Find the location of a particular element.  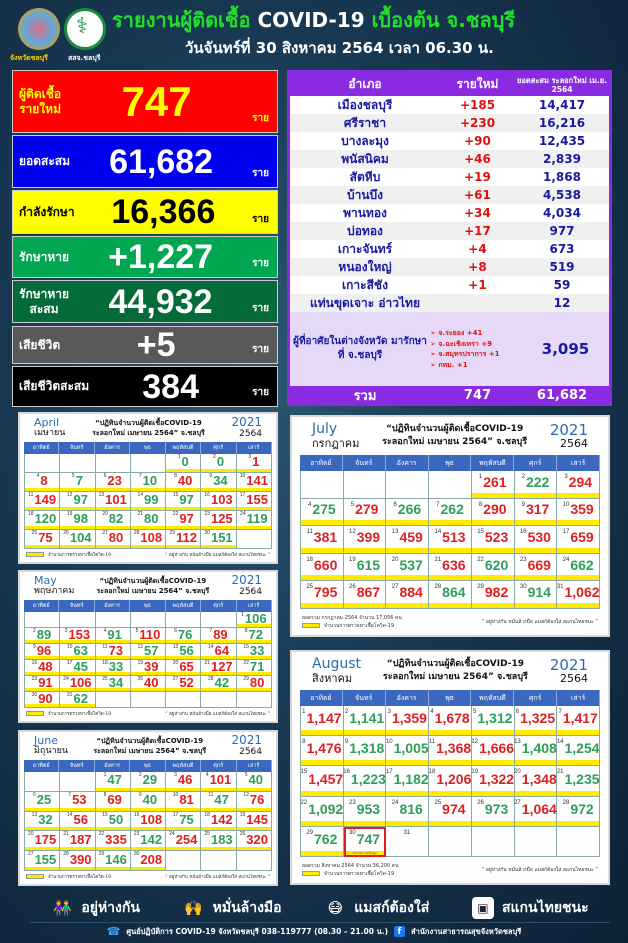

day-value: 24 119 is located at coordinates (254, 518).